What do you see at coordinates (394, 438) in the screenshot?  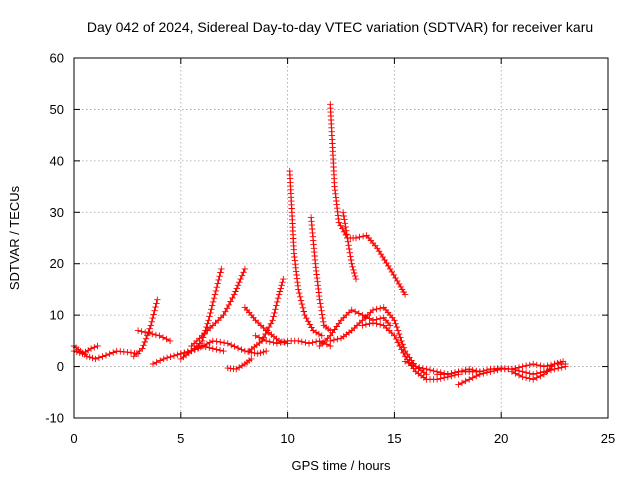 I see `x-tick-label: 15` at bounding box center [394, 438].